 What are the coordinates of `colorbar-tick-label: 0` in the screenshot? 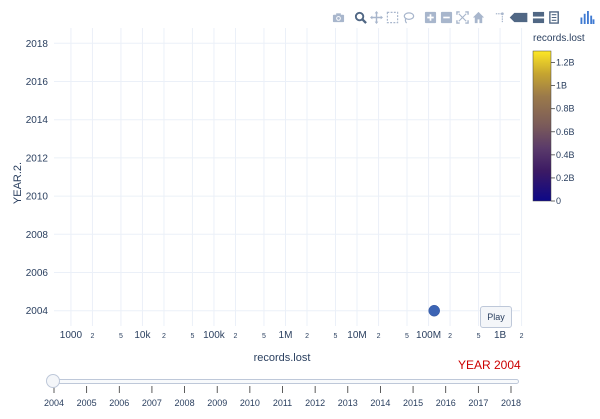 It's located at (558, 201).